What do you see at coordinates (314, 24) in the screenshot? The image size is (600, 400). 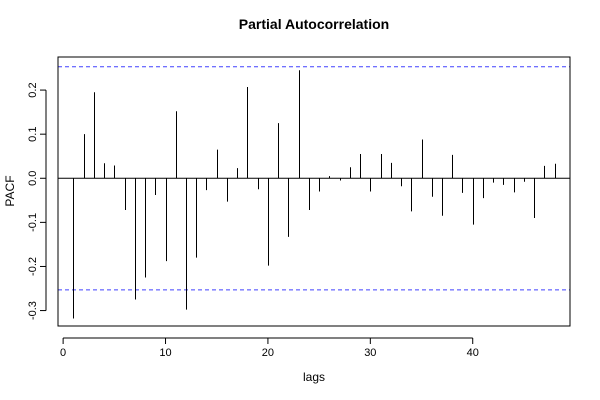 I see `chart-title: Partial Autocorrelation` at bounding box center [314, 24].